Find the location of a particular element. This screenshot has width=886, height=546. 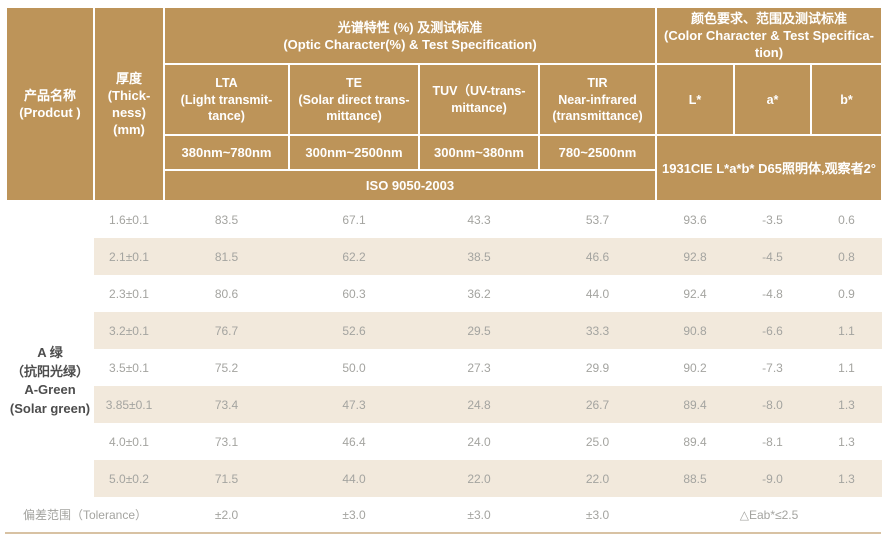

thickness-value: 3.5±0.1 is located at coordinates (129, 367).